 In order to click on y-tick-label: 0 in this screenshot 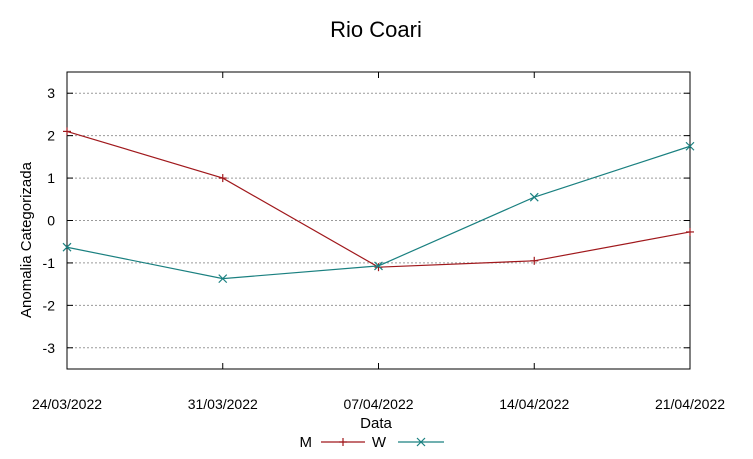, I will do `click(51, 221)`.